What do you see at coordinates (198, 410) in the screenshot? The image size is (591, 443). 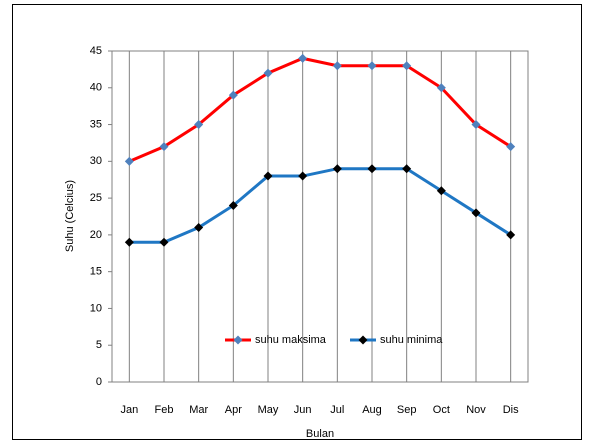 I see `x-tick-label: Mar` at bounding box center [198, 410].